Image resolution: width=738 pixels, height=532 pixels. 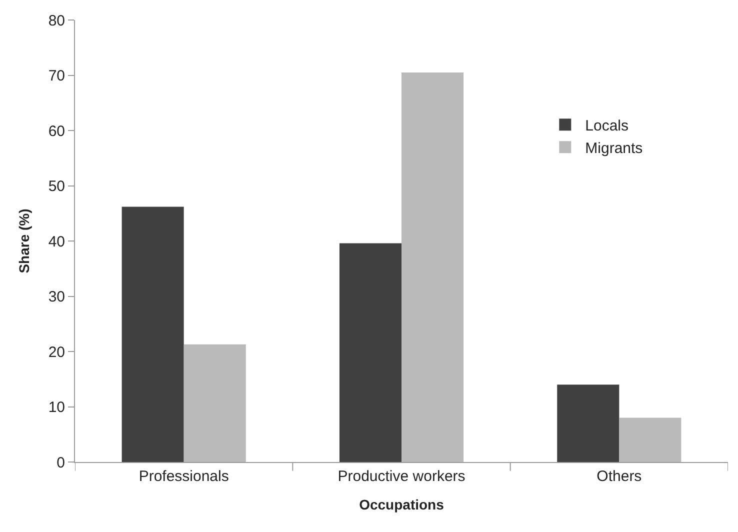 I want to click on x-axis-title: Occupations, so click(x=401, y=504).